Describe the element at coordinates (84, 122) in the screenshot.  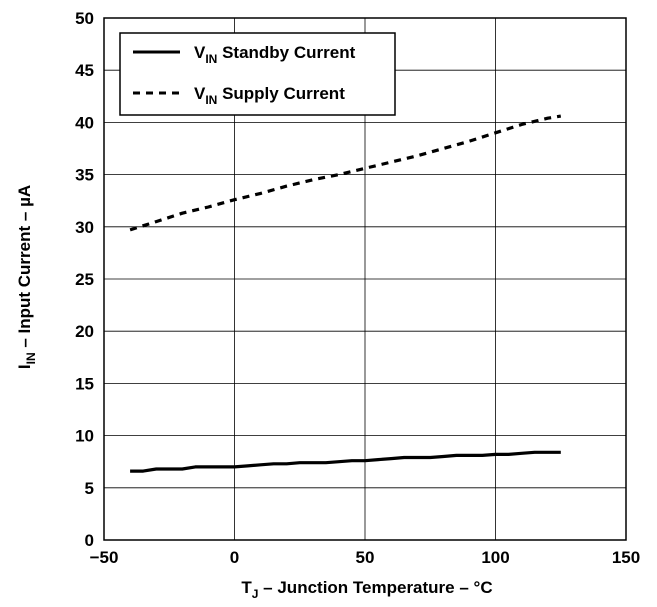
I see `y-tick-label: 40` at that location.